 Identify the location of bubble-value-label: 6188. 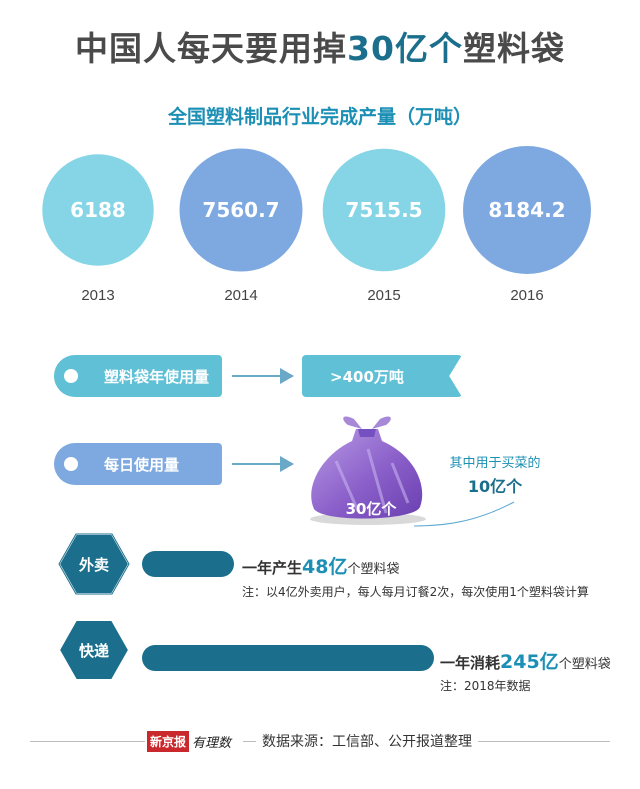
(98, 210).